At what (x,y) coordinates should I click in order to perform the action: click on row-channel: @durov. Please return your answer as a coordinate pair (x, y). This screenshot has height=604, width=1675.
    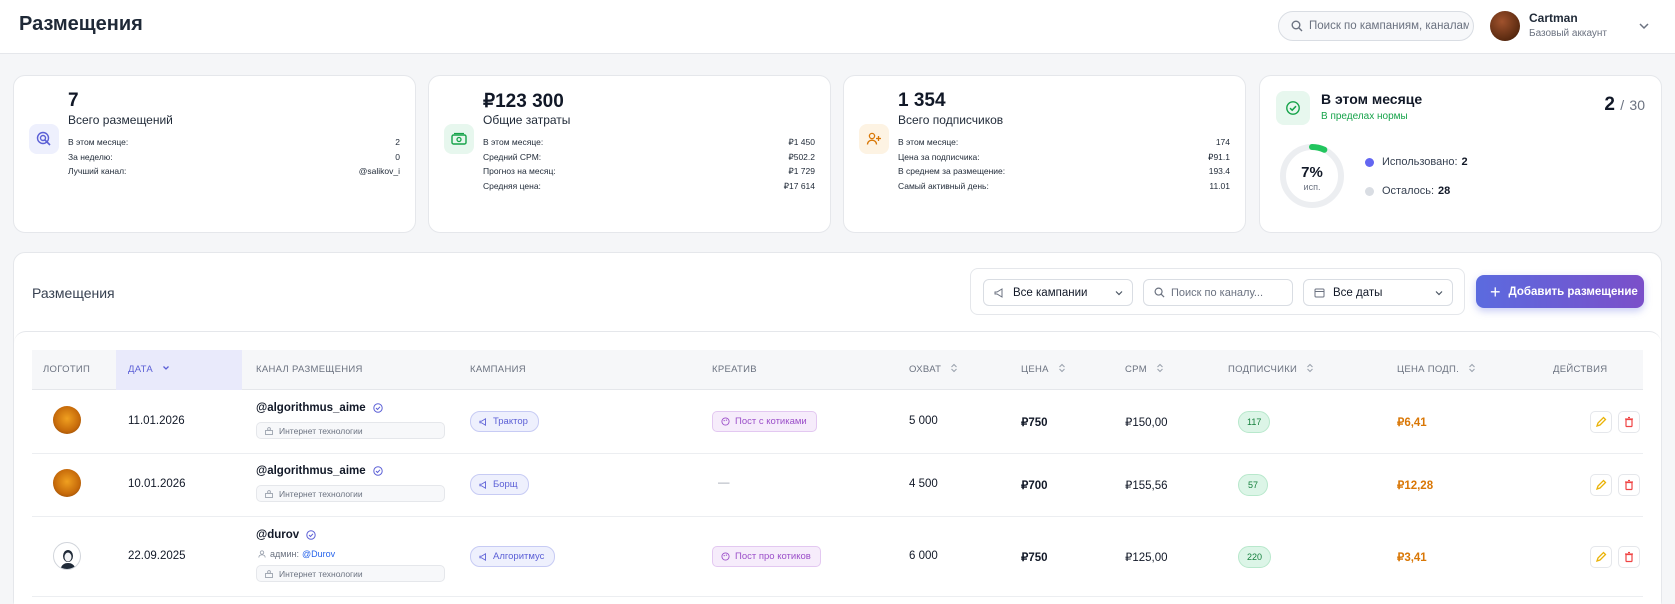
    Looking at the image, I should click on (286, 535).